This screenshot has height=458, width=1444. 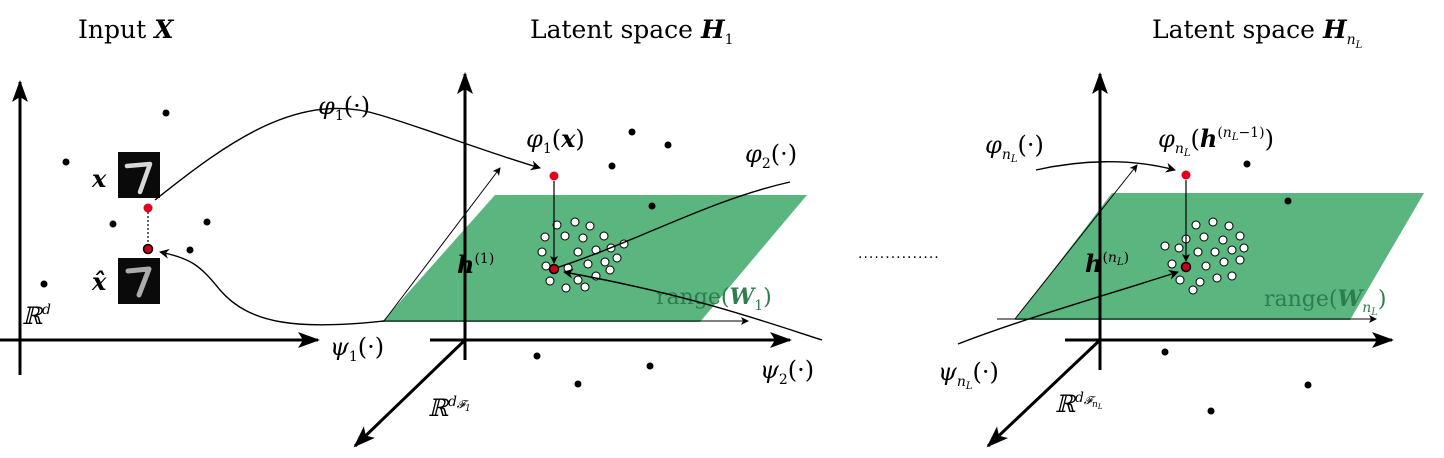 What do you see at coordinates (1068, 307) in the screenshot?
I see `psinl-curve` at bounding box center [1068, 307].